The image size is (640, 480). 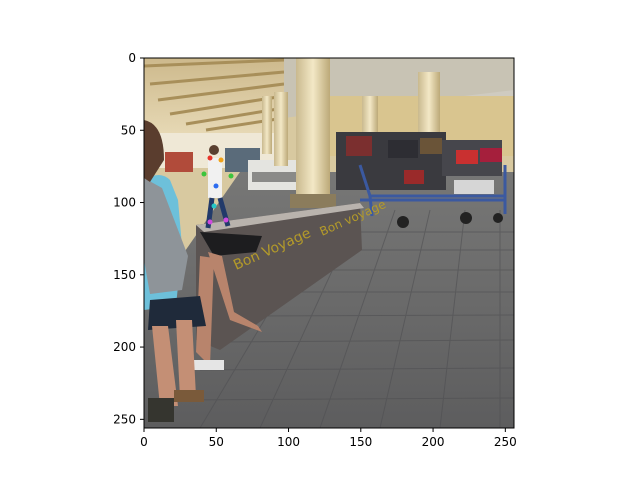 I want to click on x-tick-label: 150, so click(x=360, y=442).